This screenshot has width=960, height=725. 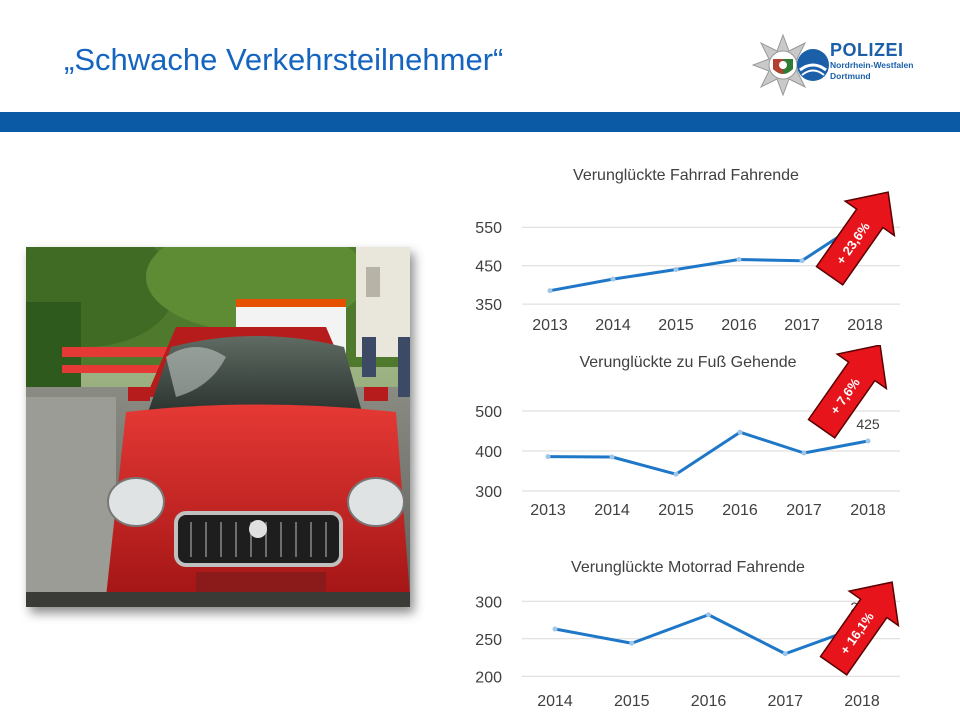 What do you see at coordinates (488, 412) in the screenshot?
I see `y-tick-label: 500` at bounding box center [488, 412].